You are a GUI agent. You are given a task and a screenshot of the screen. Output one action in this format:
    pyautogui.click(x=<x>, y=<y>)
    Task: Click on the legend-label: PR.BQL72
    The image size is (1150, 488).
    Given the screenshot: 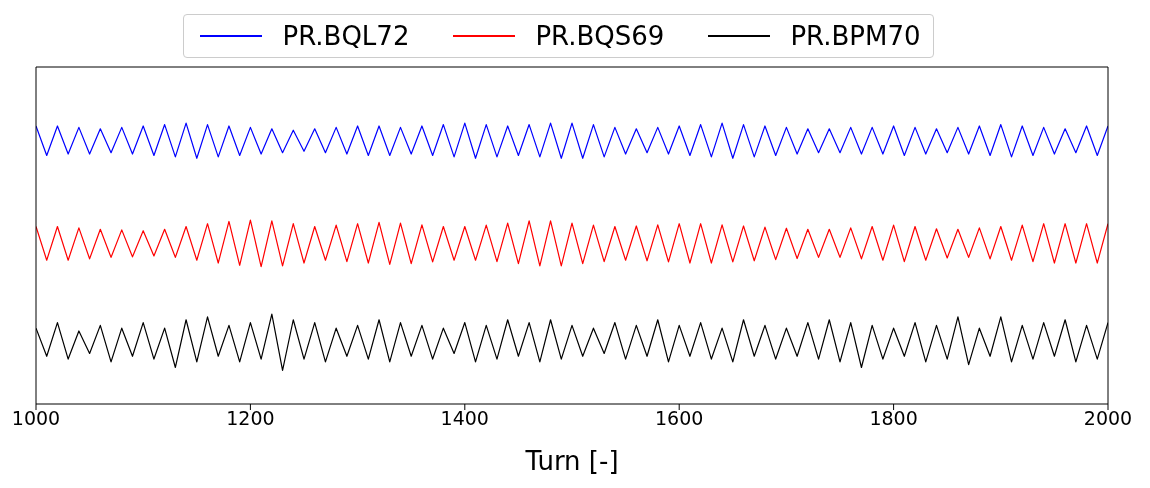 What is the action you would take?
    pyautogui.click(x=346, y=36)
    